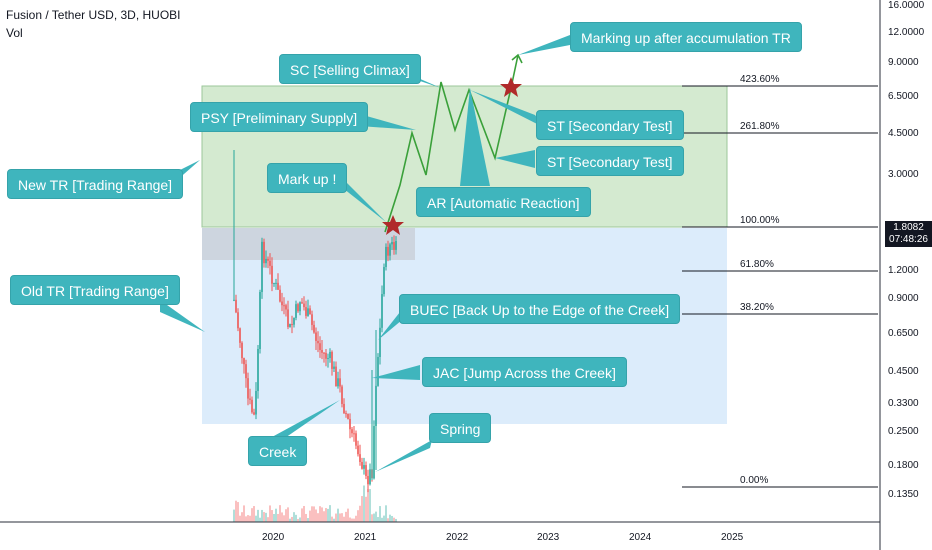 The image size is (932, 550). I want to click on callout-spring: Spring, so click(460, 428).